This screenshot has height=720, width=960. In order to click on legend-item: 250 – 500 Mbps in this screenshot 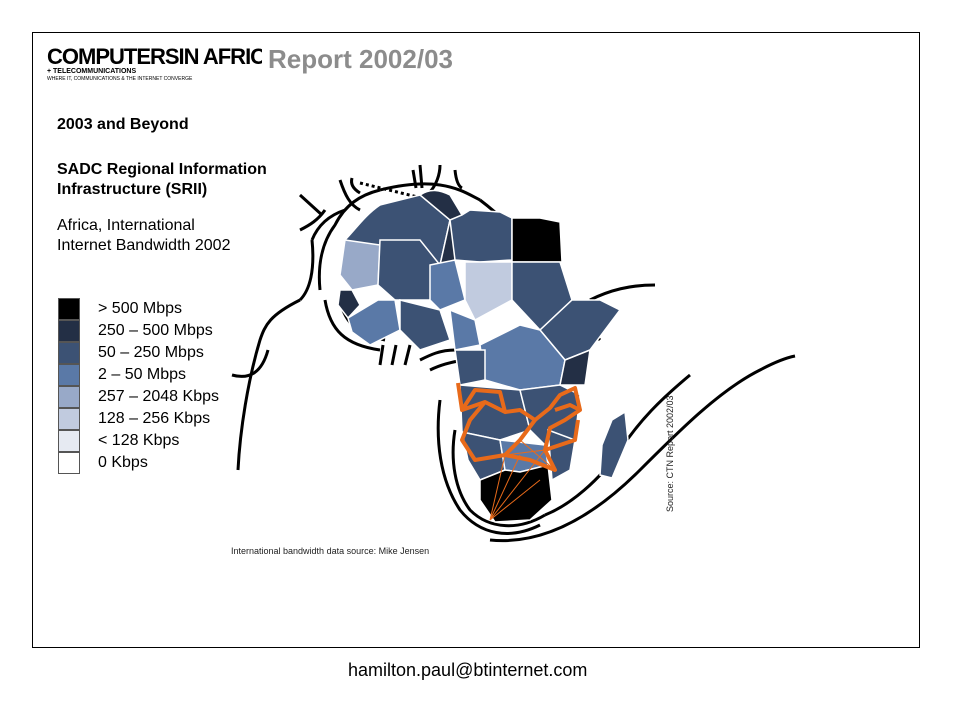, I will do `click(168, 331)`.